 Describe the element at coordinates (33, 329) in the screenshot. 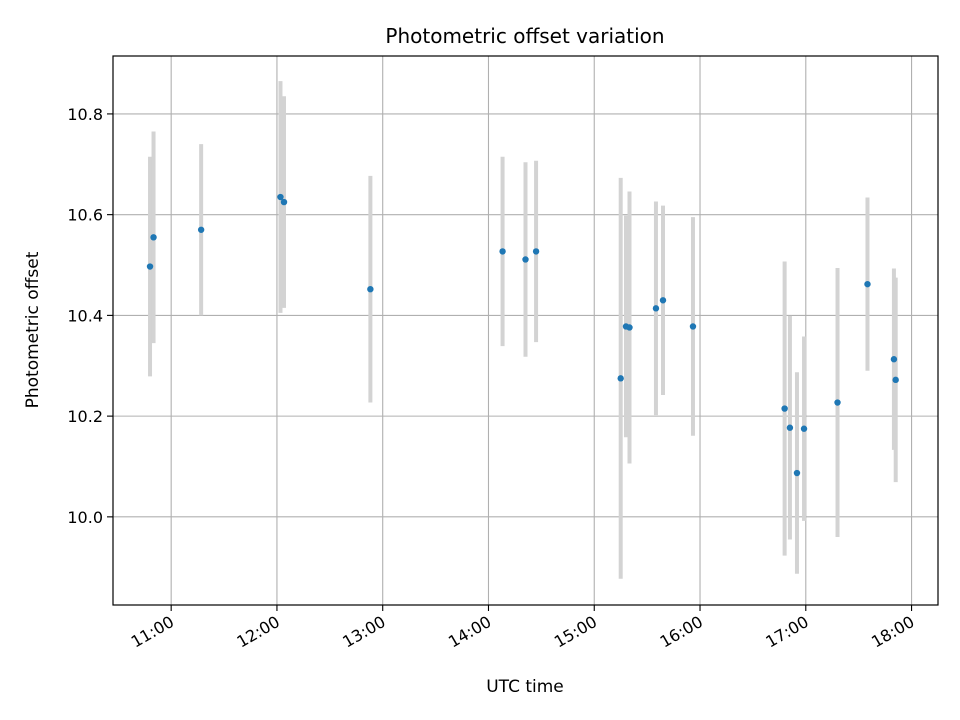

I see `y-axis-label: Photometric offset` at that location.